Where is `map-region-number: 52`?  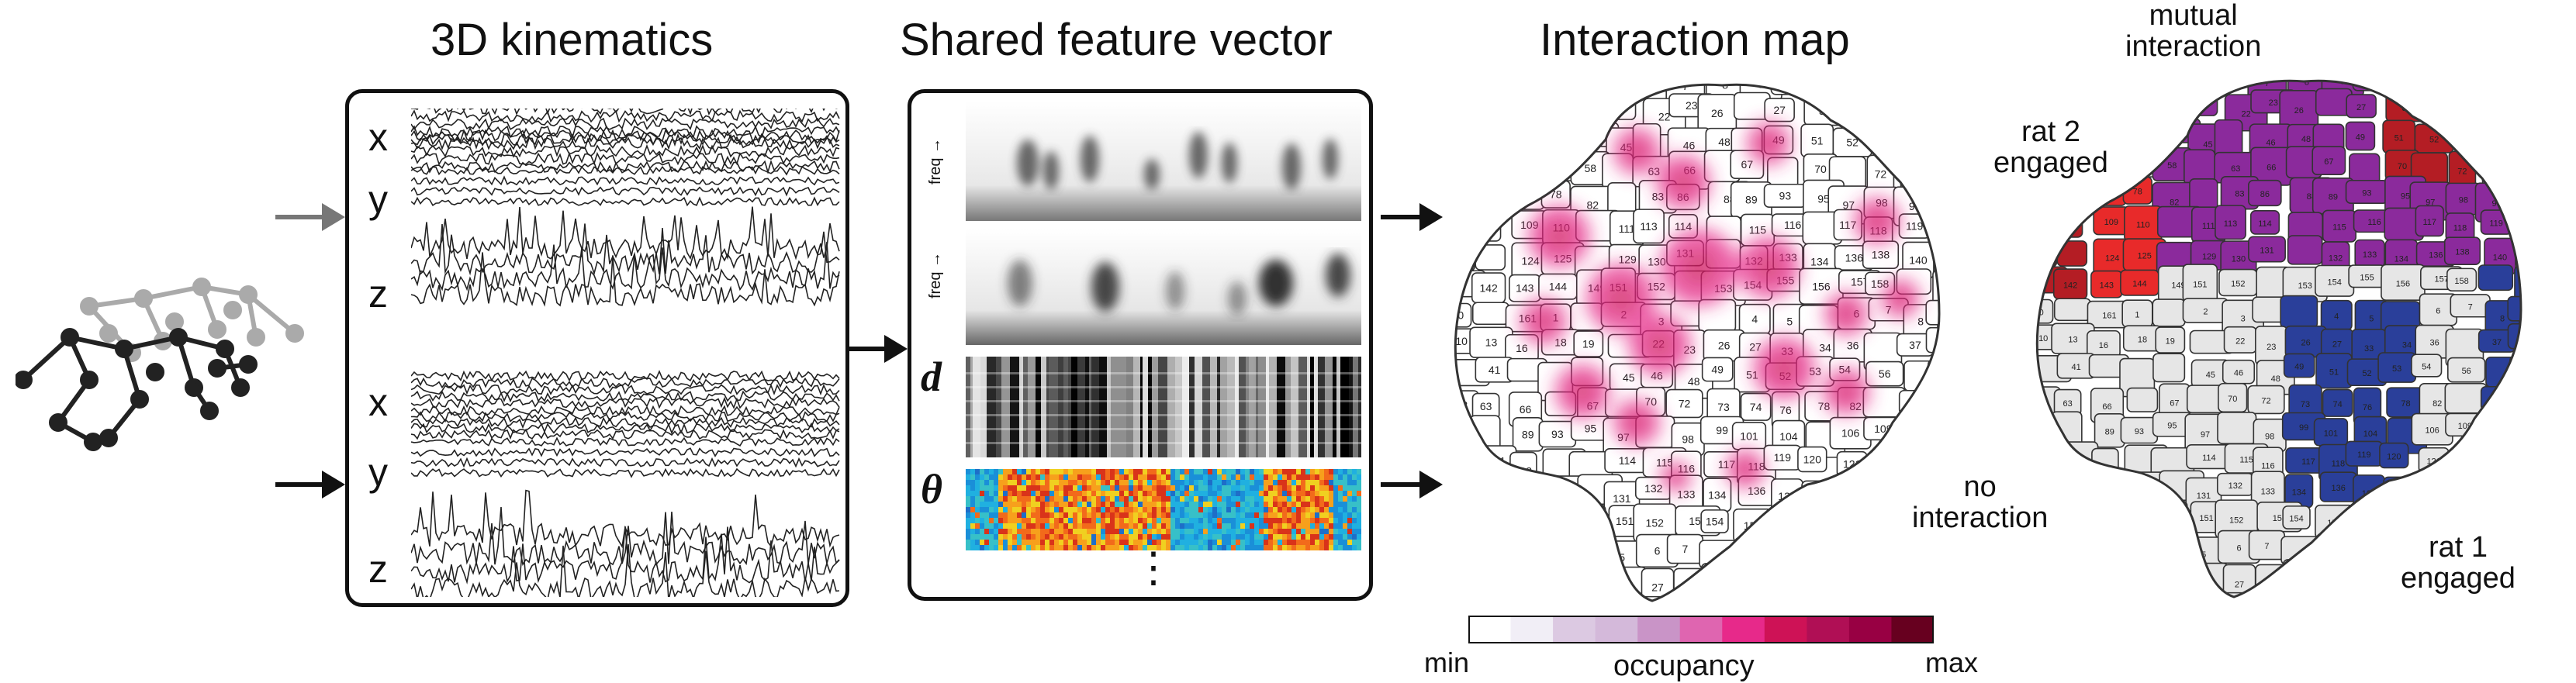
map-region-number: 52 is located at coordinates (1655, 608).